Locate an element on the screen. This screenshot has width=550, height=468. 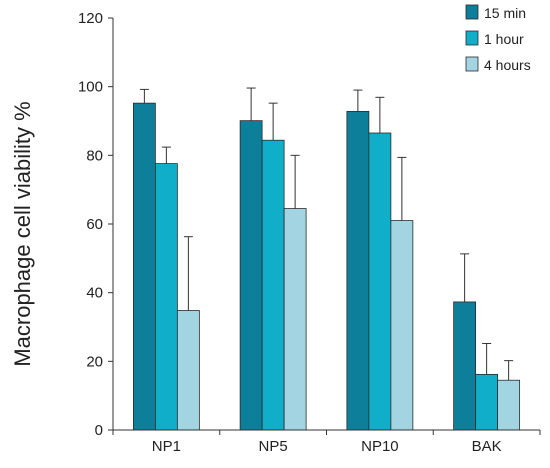
y-tick-label: 60 is located at coordinates (94, 224).